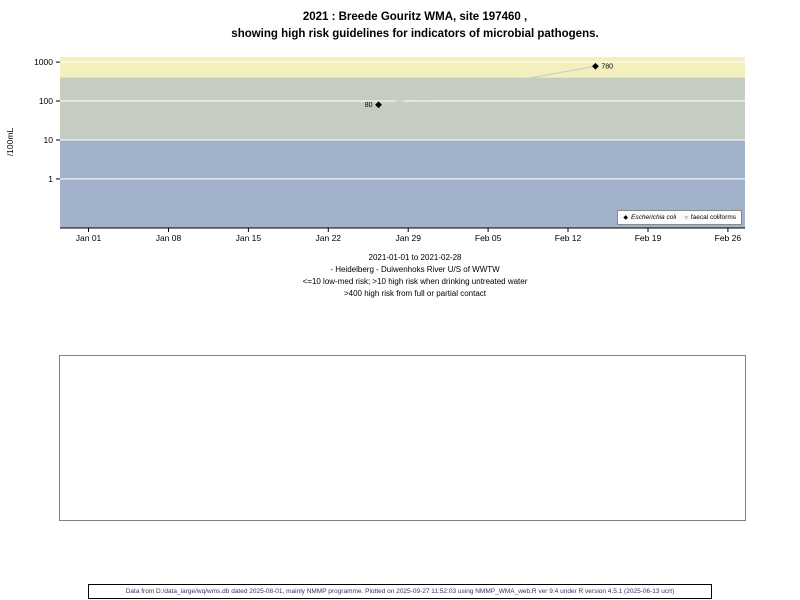 The image size is (800, 600). What do you see at coordinates (402, 108) in the screenshot?
I see `risk-band-high-risk-drinking` at bounding box center [402, 108].